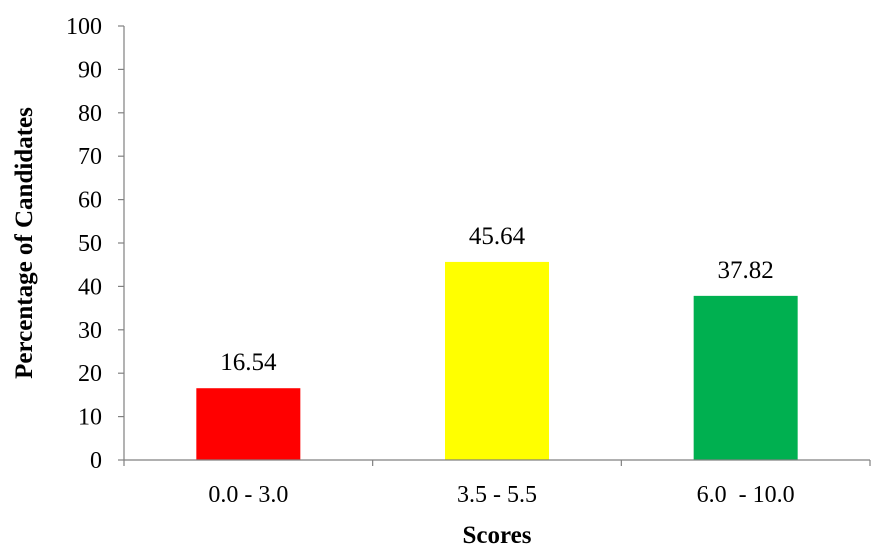 This screenshot has height=553, width=894. I want to click on x-category-label: 6.0 - 10.0, so click(746, 495).